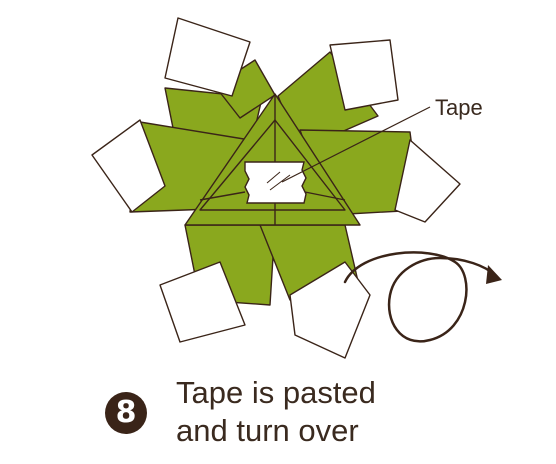  What do you see at coordinates (275, 182) in the screenshot?
I see `tape-piece-icon` at bounding box center [275, 182].